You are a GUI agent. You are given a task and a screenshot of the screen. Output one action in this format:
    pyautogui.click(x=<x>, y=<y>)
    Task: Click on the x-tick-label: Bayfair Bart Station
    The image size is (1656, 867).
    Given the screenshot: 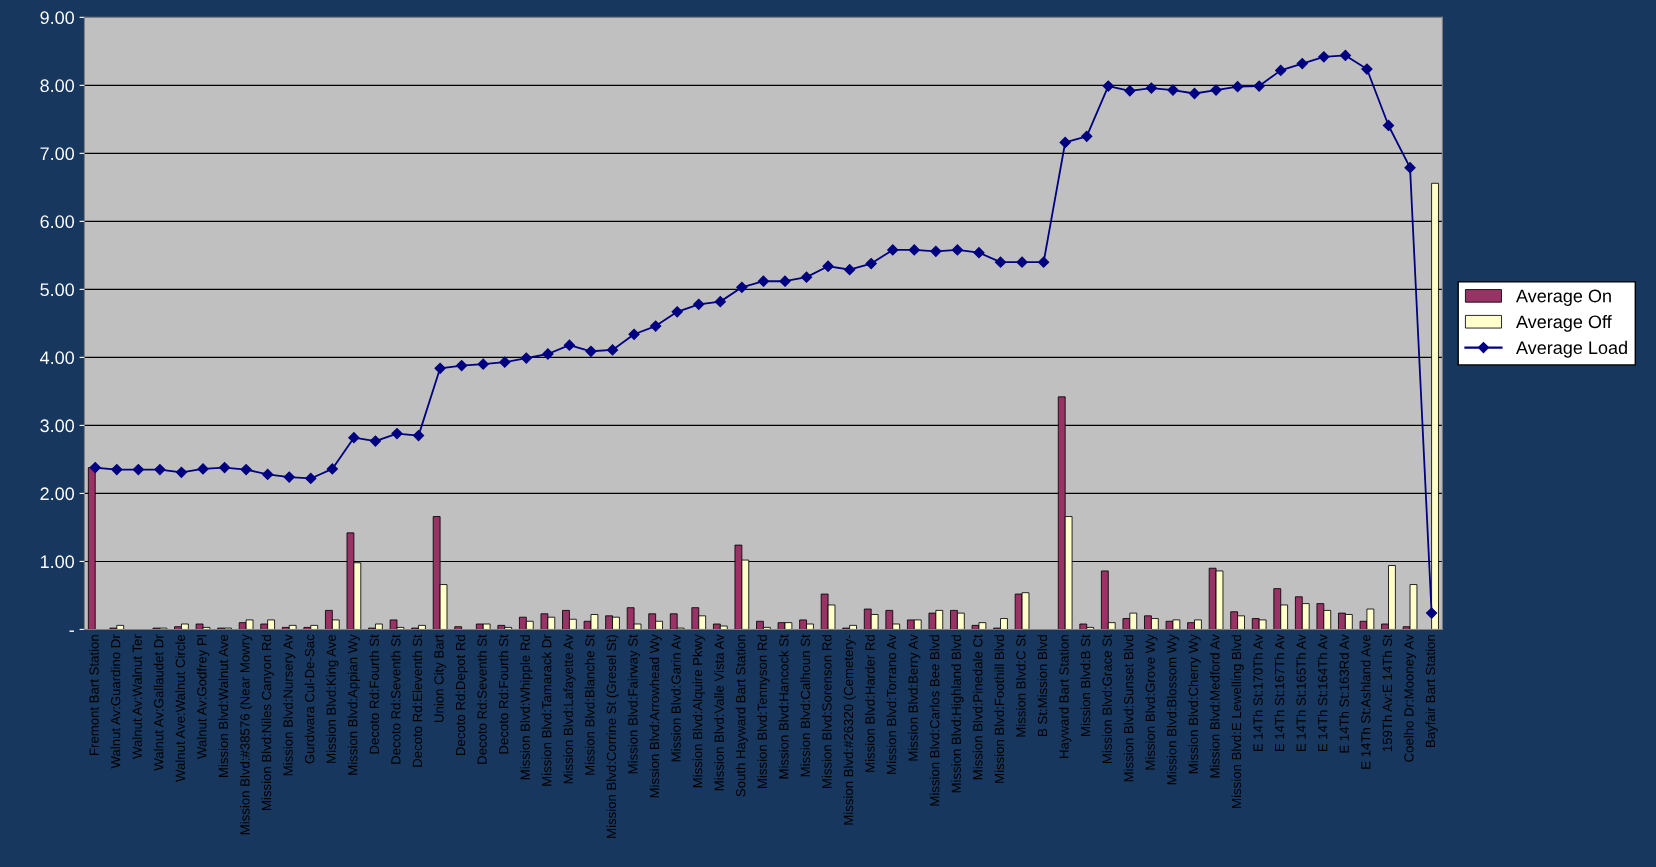 What is the action you would take?
    pyautogui.click(x=1431, y=691)
    